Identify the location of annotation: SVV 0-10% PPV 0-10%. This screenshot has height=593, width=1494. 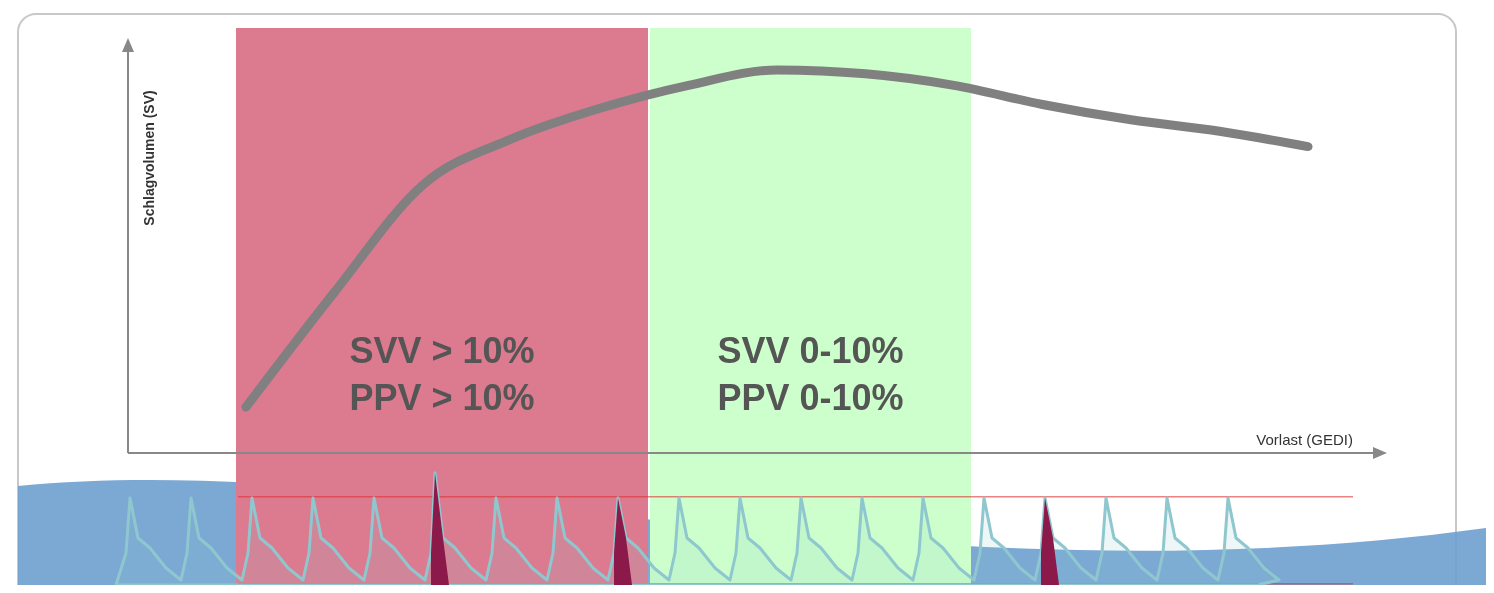
(810, 374).